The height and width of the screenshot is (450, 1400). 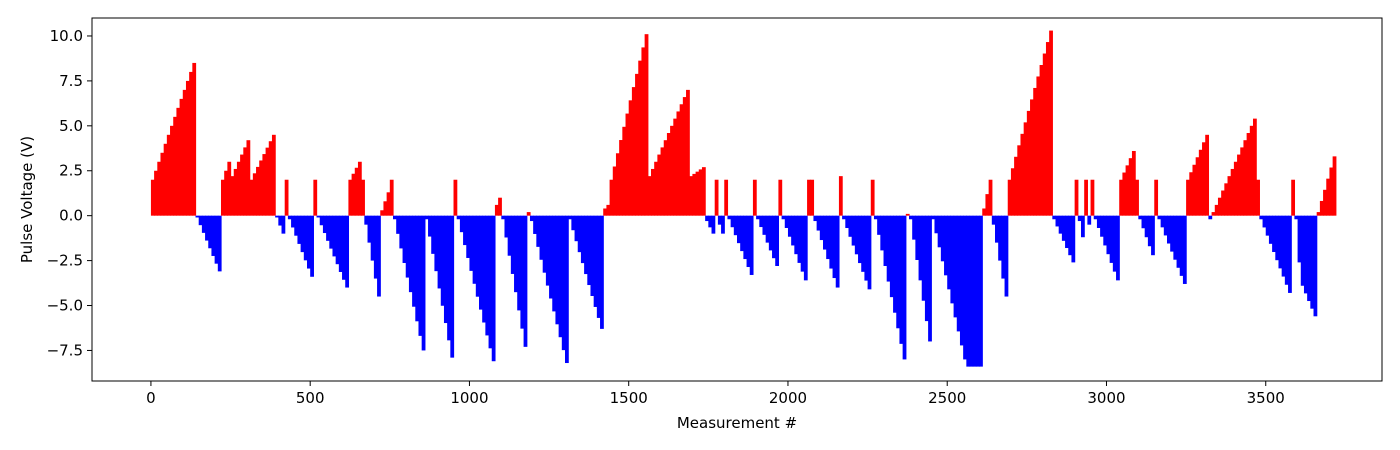 I want to click on y-tick-label: 7.5, so click(x=71, y=81).